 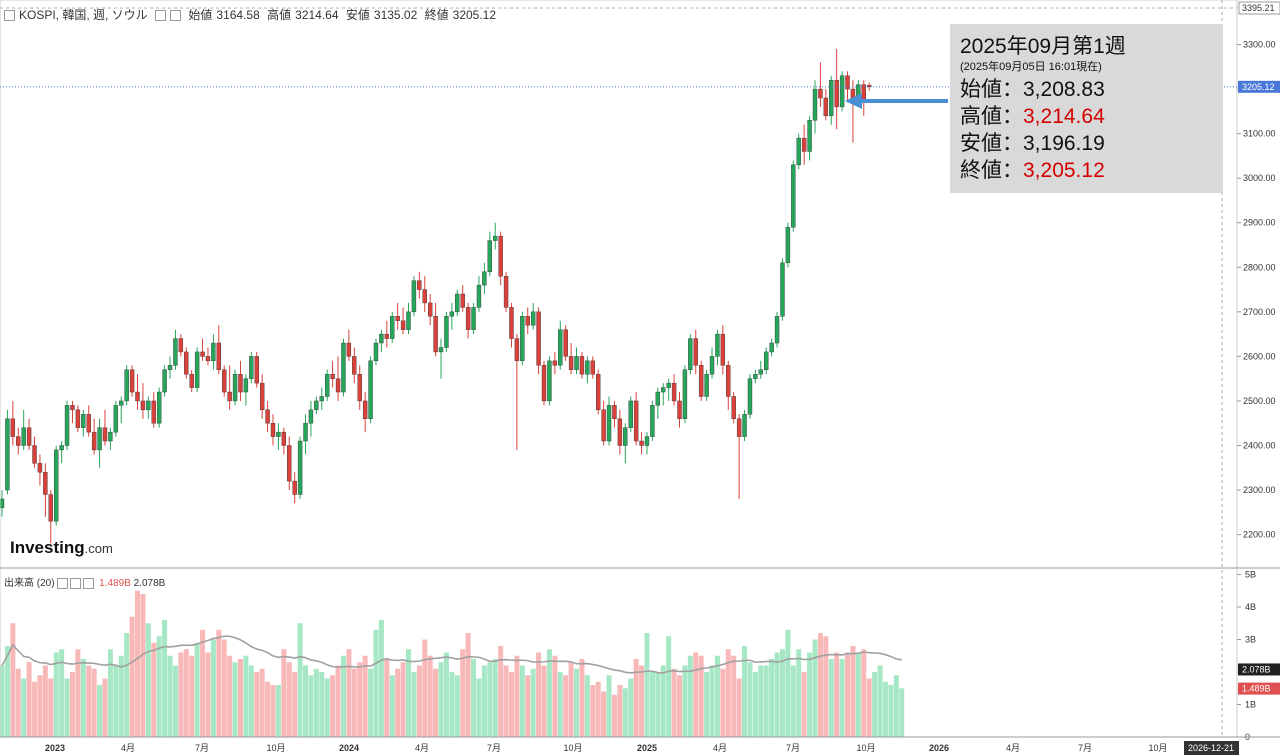 I want to click on collapse-icon, so click(x=9, y=16).